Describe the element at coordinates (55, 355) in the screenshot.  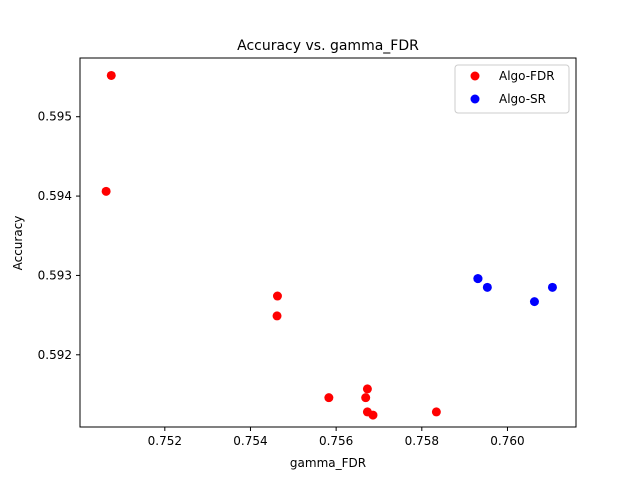
I see `y-tick-label: 0.592` at that location.